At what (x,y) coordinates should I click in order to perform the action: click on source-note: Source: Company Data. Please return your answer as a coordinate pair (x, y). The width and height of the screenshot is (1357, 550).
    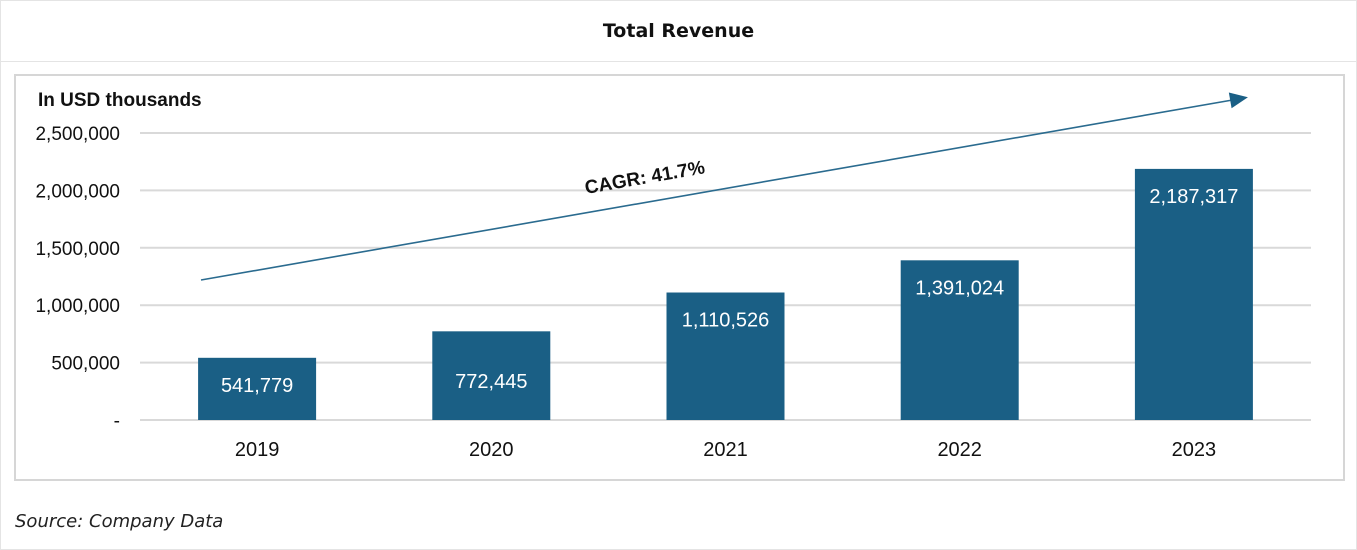
    Looking at the image, I should click on (119, 521).